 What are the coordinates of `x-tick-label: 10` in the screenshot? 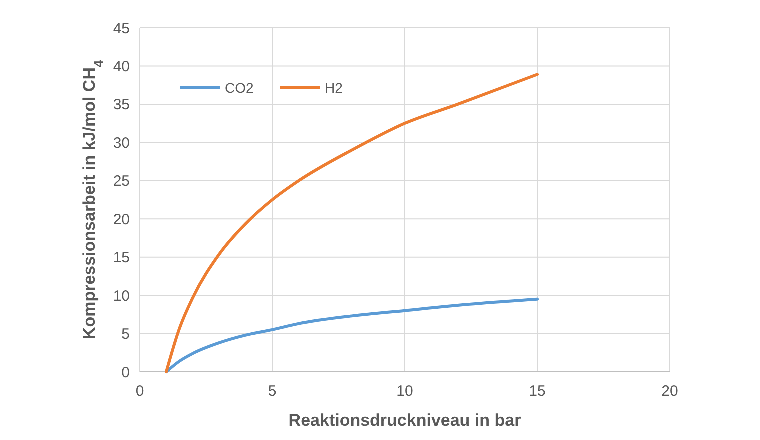 It's located at (405, 391).